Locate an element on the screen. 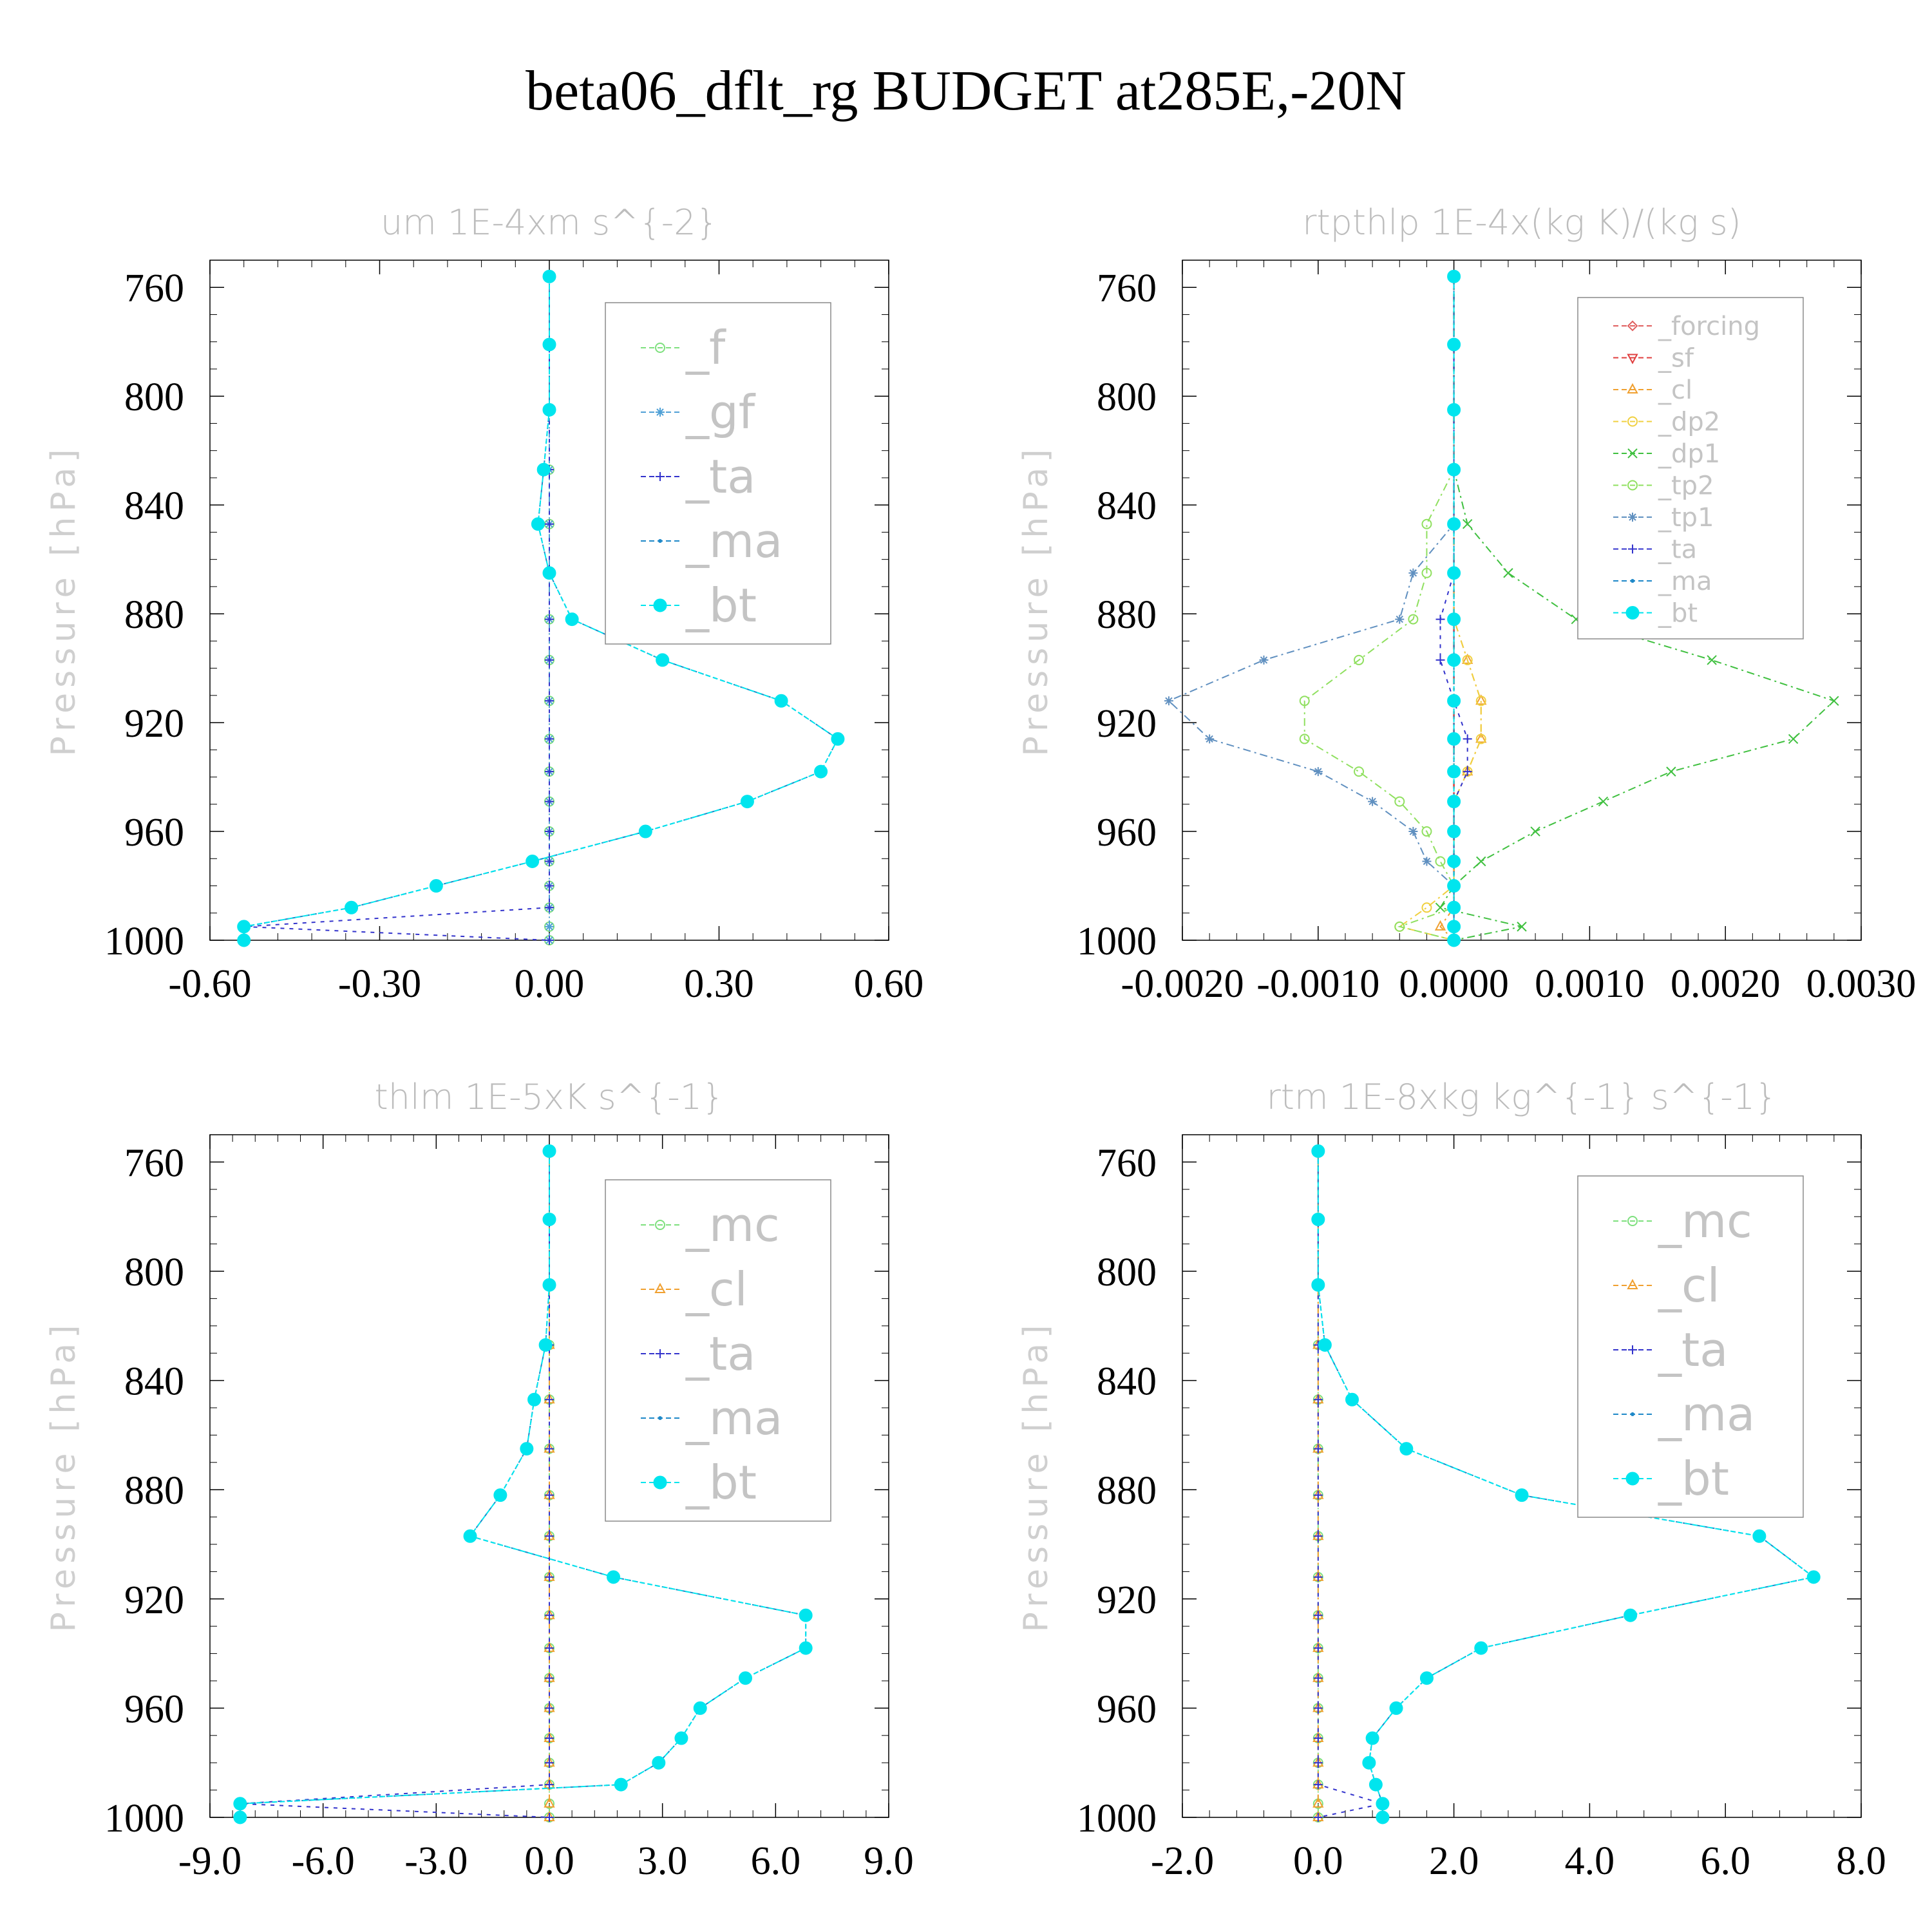 This screenshot has width=1932, height=1932. x-tick-label: 0.0 is located at coordinates (1318, 1861).